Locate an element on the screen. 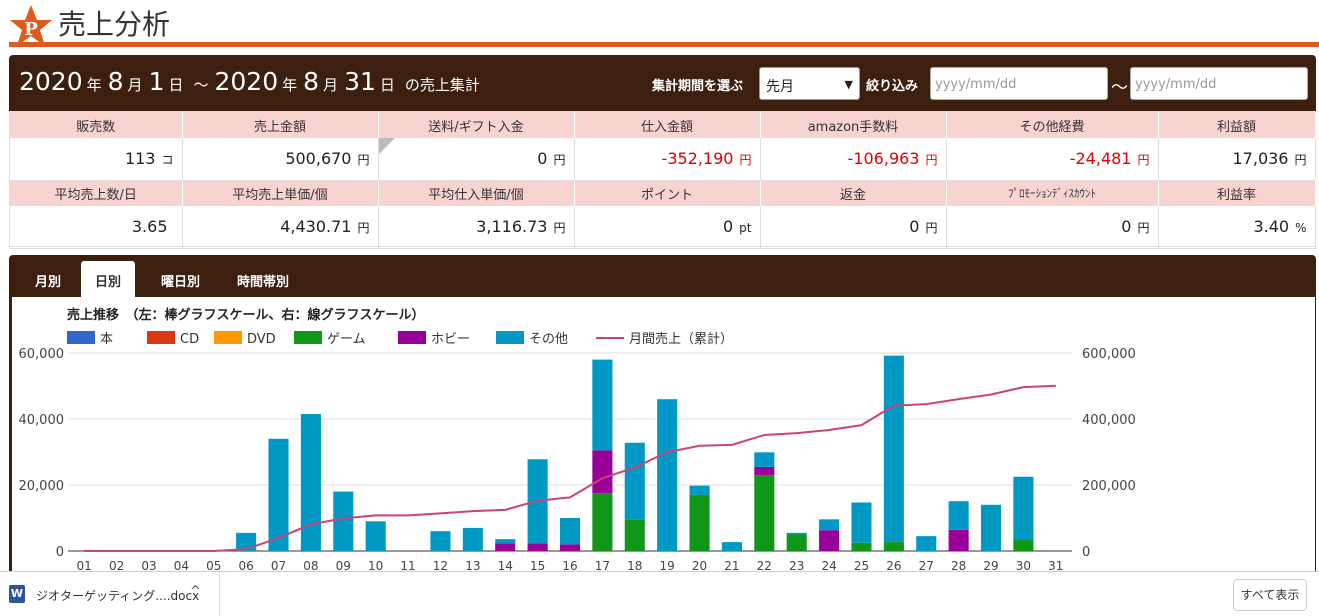 The width and height of the screenshot is (1319, 616). period-select: 先月 ▼ is located at coordinates (809, 83).